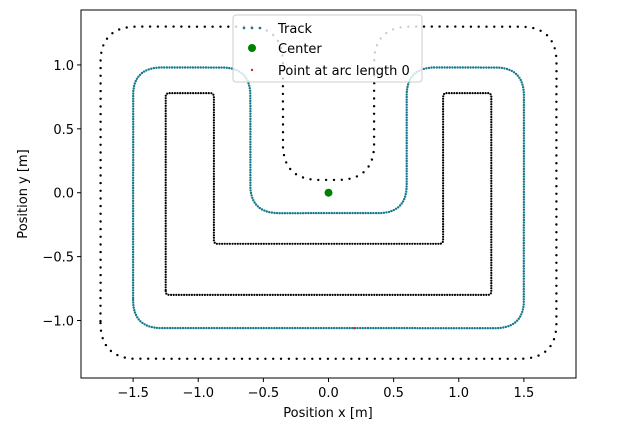 The height and width of the screenshot is (431, 636). I want to click on x-tick-label: 0.0, so click(328, 393).